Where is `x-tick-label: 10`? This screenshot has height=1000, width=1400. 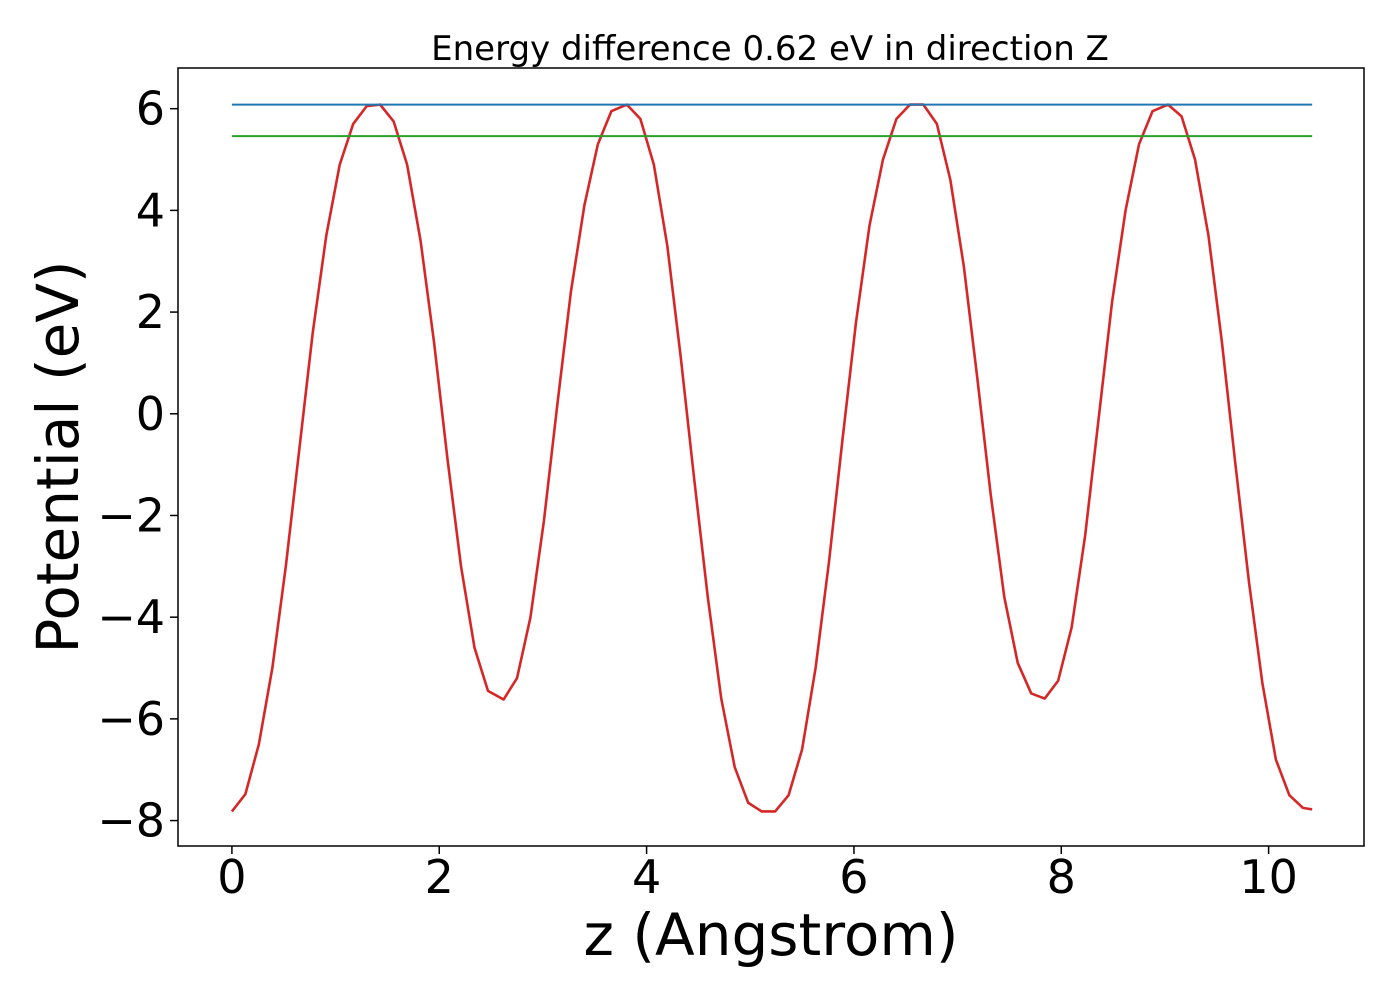 x-tick-label: 10 is located at coordinates (1268, 877).